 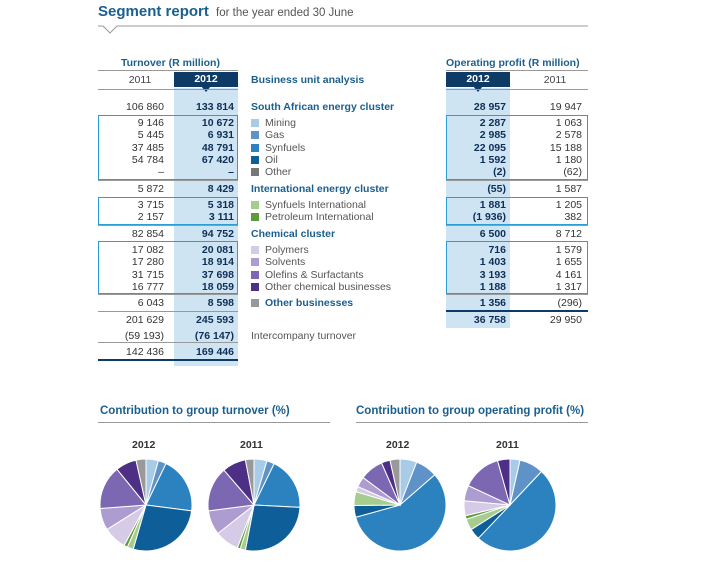 I want to click on profit-2012-cell: 6 500, so click(x=492, y=234).